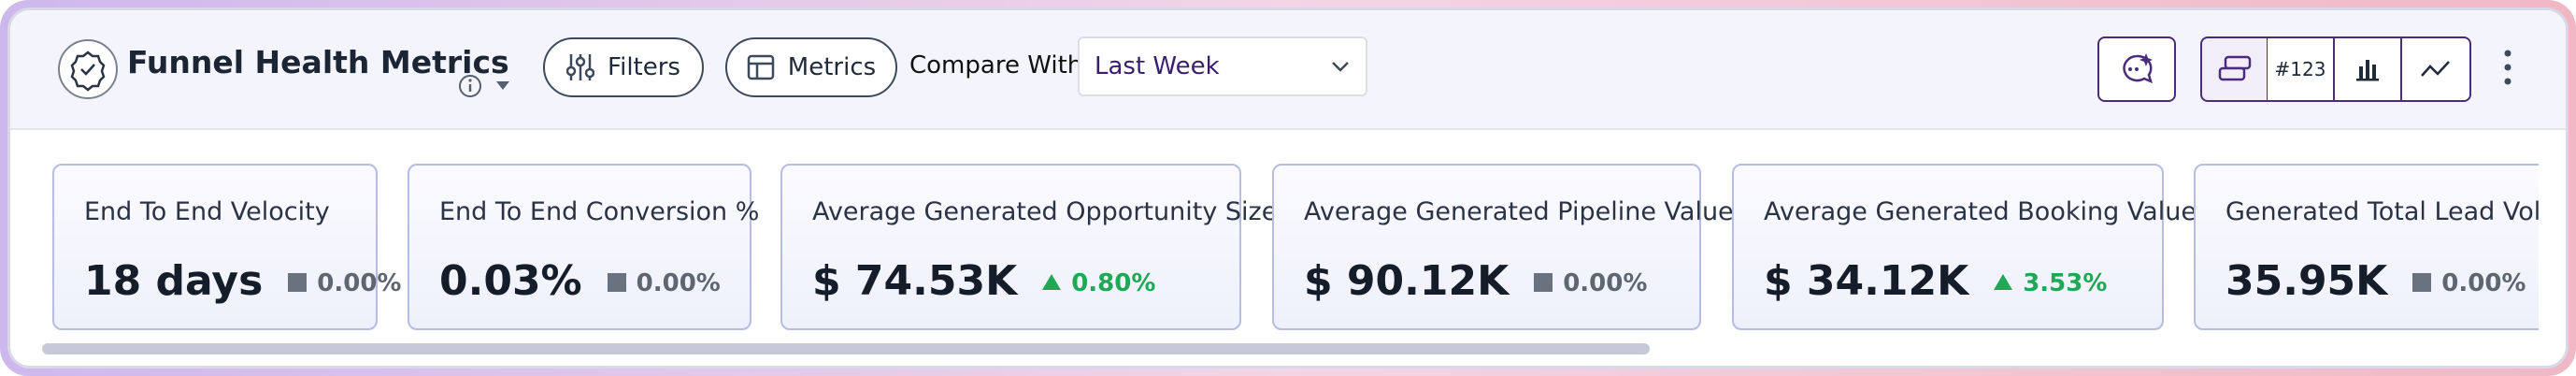 The height and width of the screenshot is (376, 2576). Describe the element at coordinates (846, 348) in the screenshot. I see `scrollbar` at that location.